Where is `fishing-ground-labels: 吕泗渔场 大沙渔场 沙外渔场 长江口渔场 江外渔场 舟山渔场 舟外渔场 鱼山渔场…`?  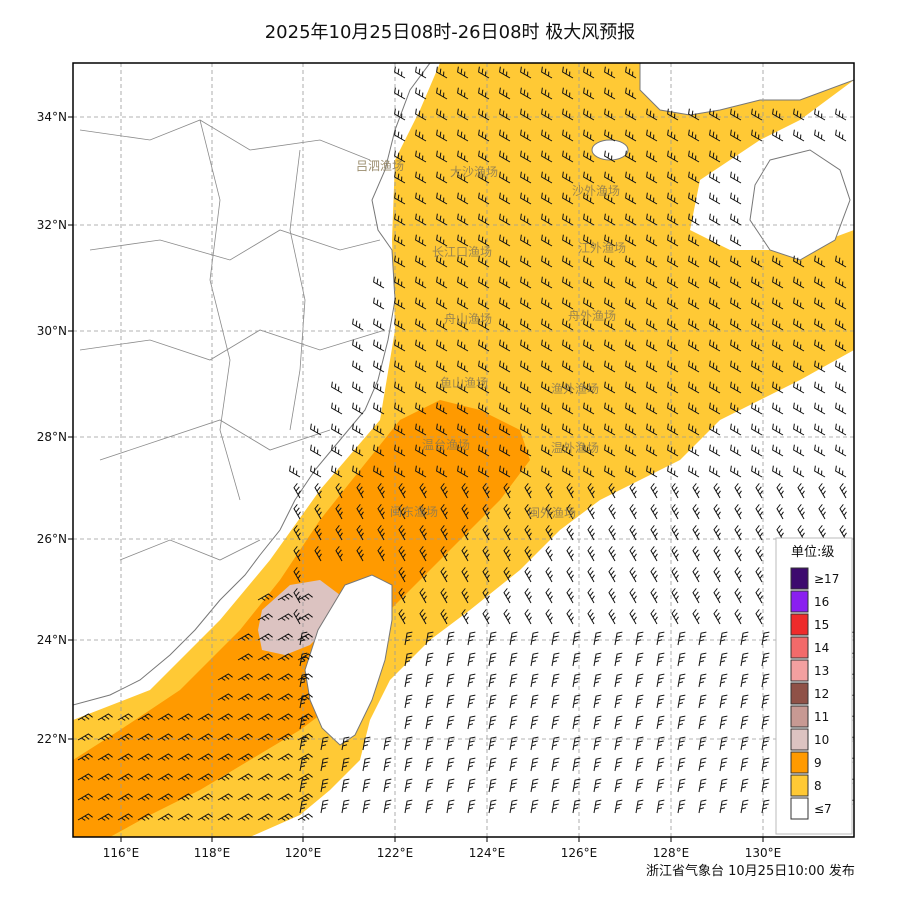
fishing-ground-labels: 吕泗渔场 大沙渔场 沙外渔场 长江口渔场 江外渔场 舟山渔场 舟外渔场 鱼山渔场… is located at coordinates (491, 339).